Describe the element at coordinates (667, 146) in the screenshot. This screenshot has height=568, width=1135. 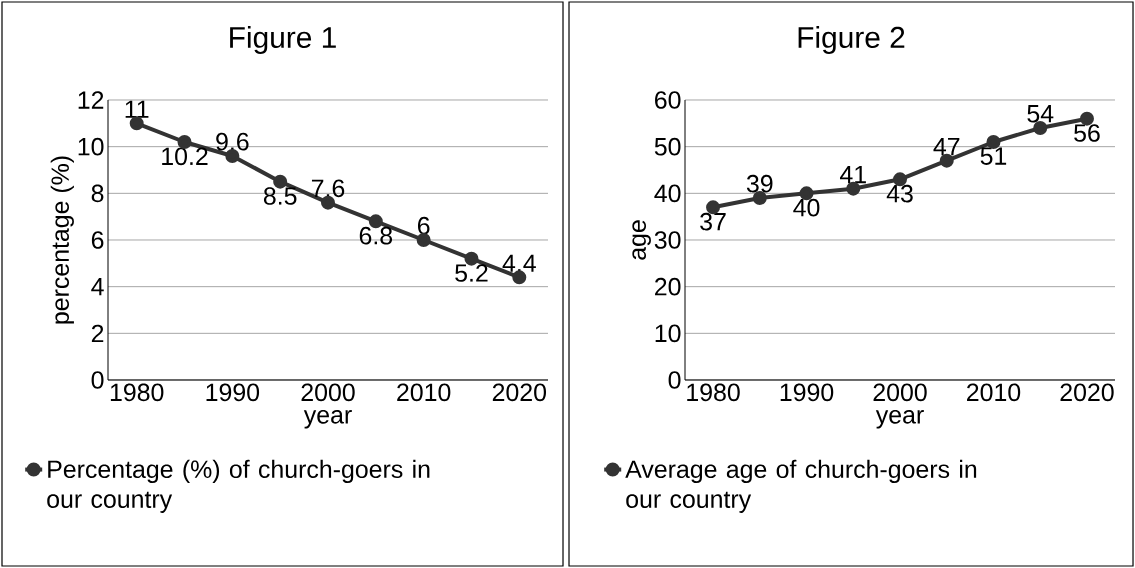
I see `y-tick-label: 50` at that location.